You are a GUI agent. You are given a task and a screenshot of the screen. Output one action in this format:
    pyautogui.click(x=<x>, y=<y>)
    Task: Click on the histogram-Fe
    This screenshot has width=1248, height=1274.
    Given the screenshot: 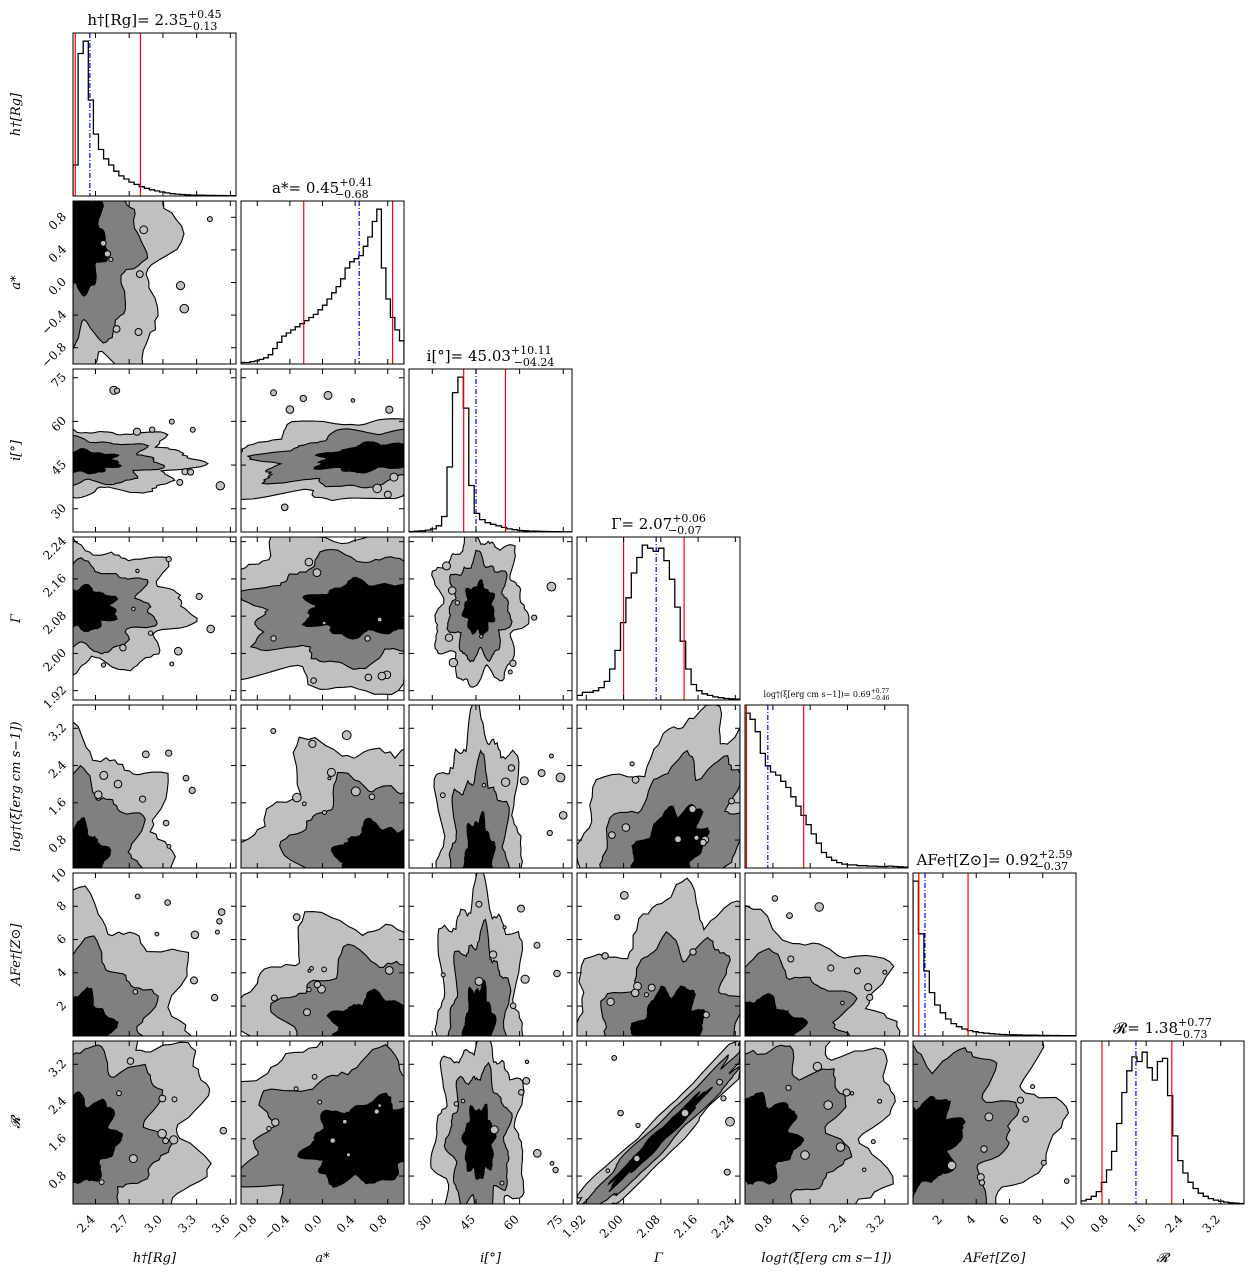 What is the action you would take?
    pyautogui.click(x=994, y=958)
    